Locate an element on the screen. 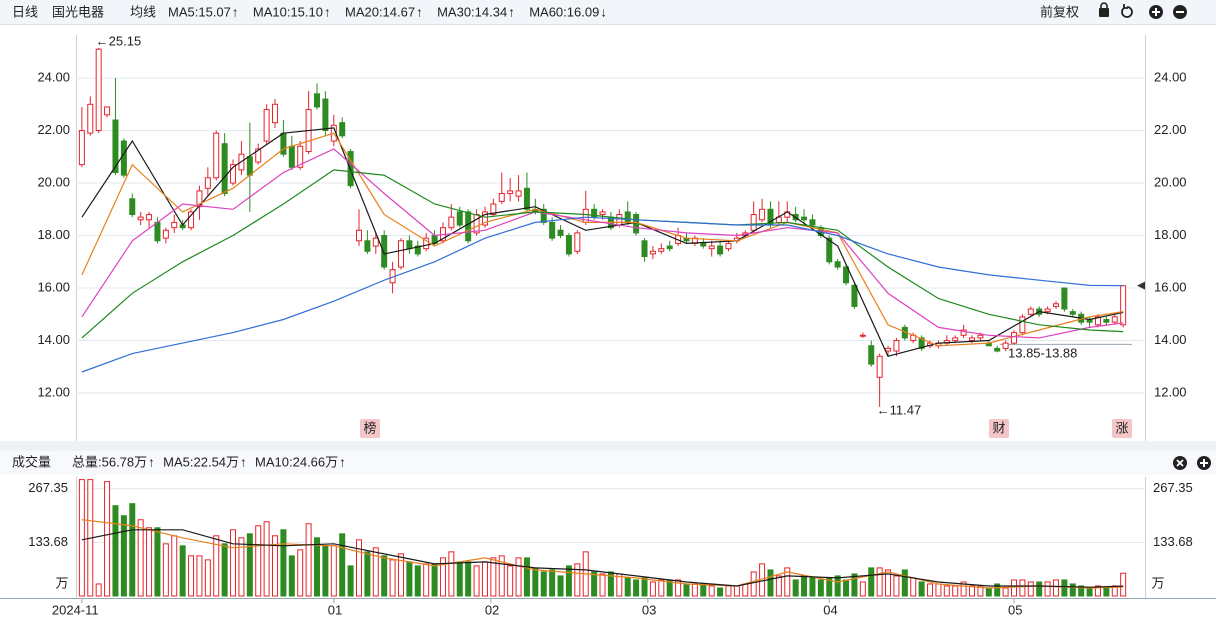 This screenshot has height=621, width=1216. badge: 财 is located at coordinates (998, 427).